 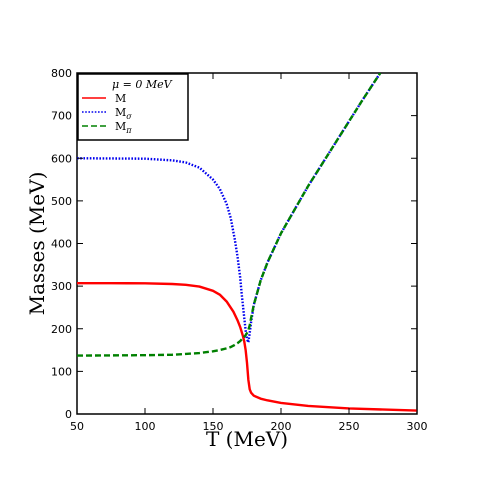 I want to click on y-tick-label: 0, so click(x=68, y=414).